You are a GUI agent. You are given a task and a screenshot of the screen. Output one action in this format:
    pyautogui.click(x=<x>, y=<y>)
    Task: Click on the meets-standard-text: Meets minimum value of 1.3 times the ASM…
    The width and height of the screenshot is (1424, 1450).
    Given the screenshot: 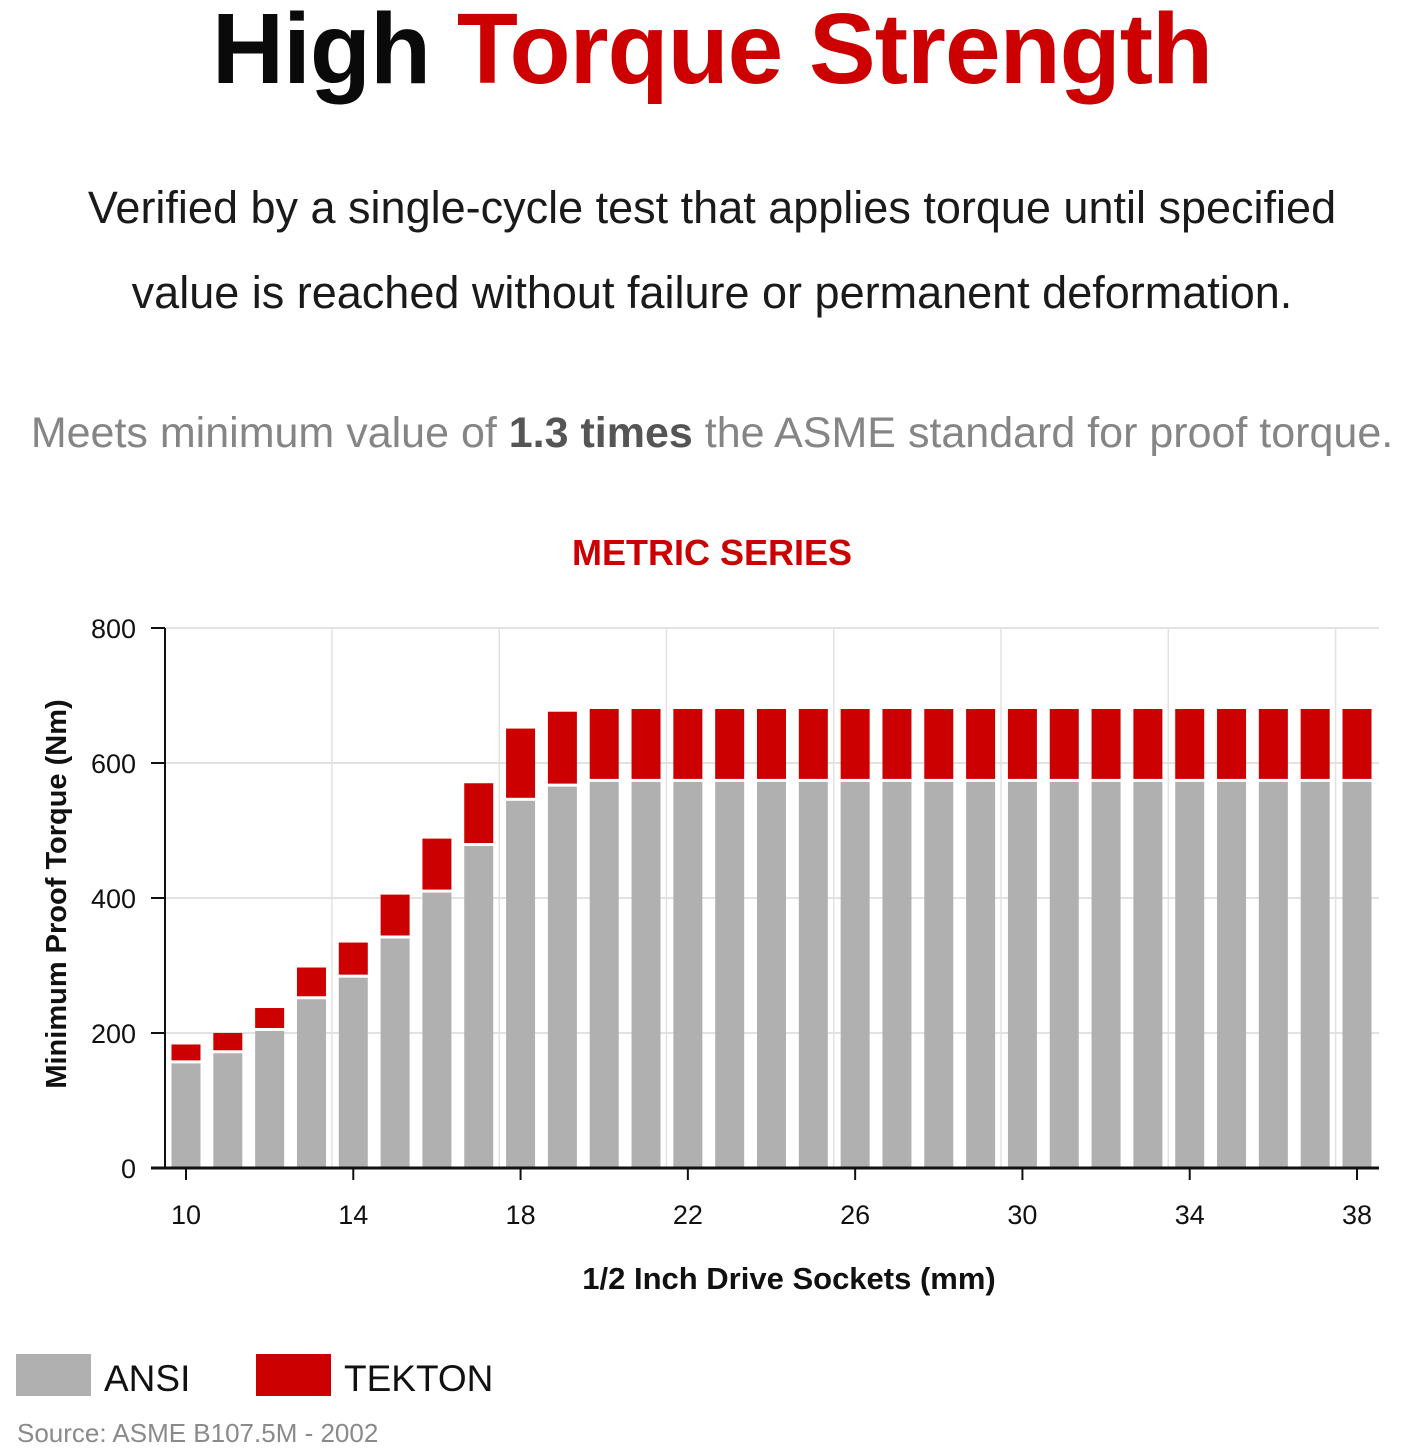 What is the action you would take?
    pyautogui.click(x=712, y=433)
    